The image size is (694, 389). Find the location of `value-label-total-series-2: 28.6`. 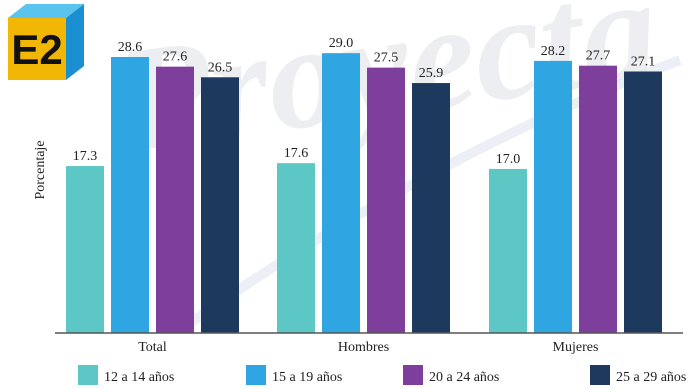

value-label-total-series-2: 28.6 is located at coordinates (130, 47).